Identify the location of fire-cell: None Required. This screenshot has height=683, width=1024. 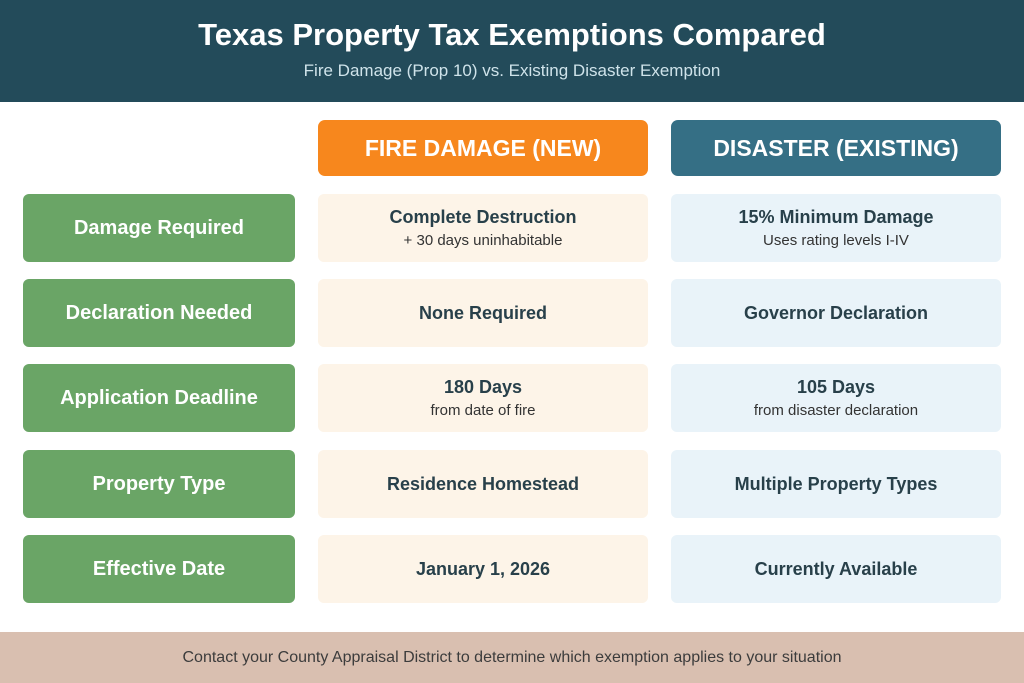
(483, 313).